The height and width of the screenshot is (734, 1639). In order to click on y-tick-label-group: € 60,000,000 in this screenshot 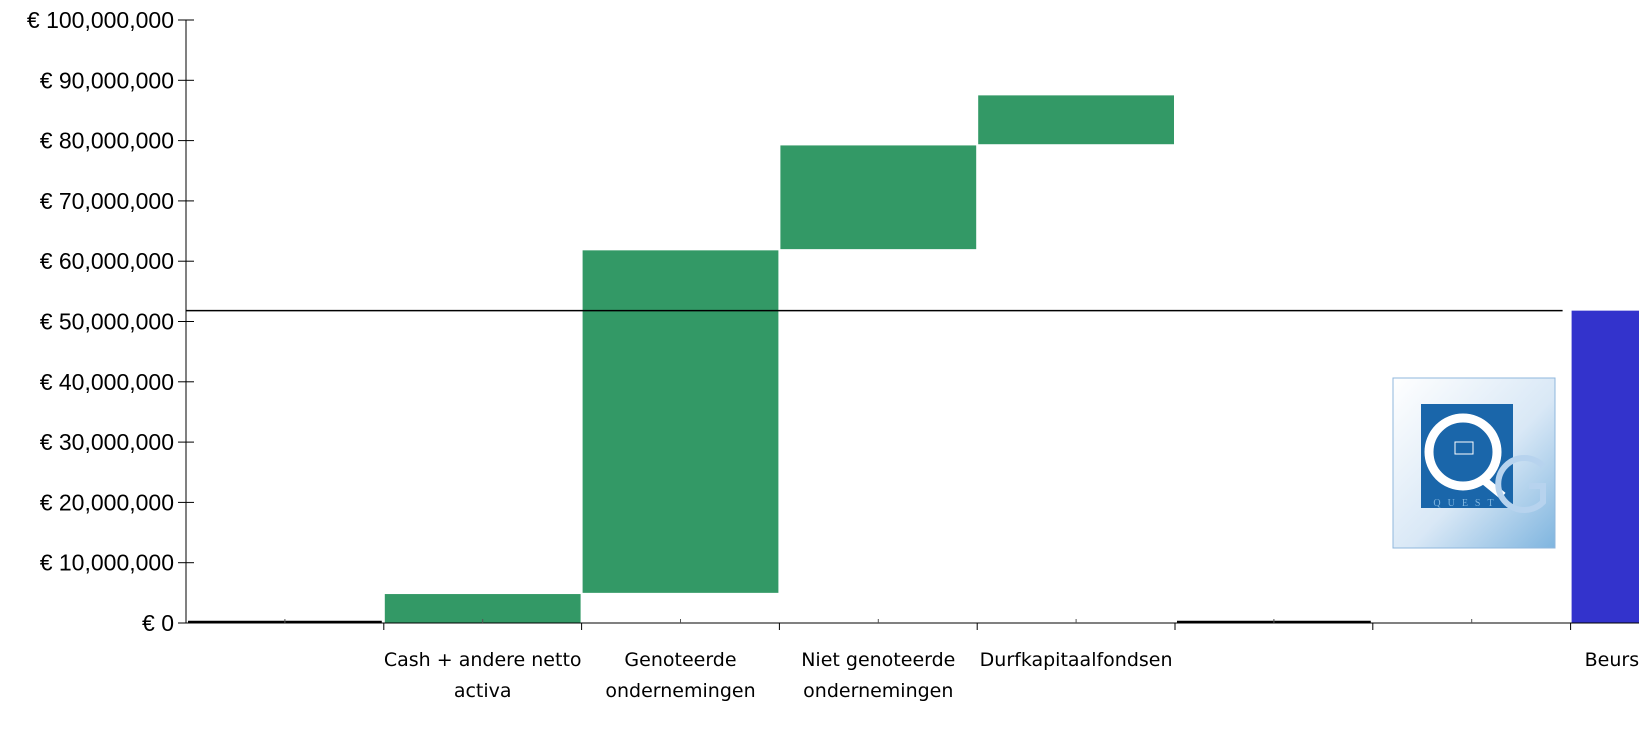, I will do `click(107, 261)`.